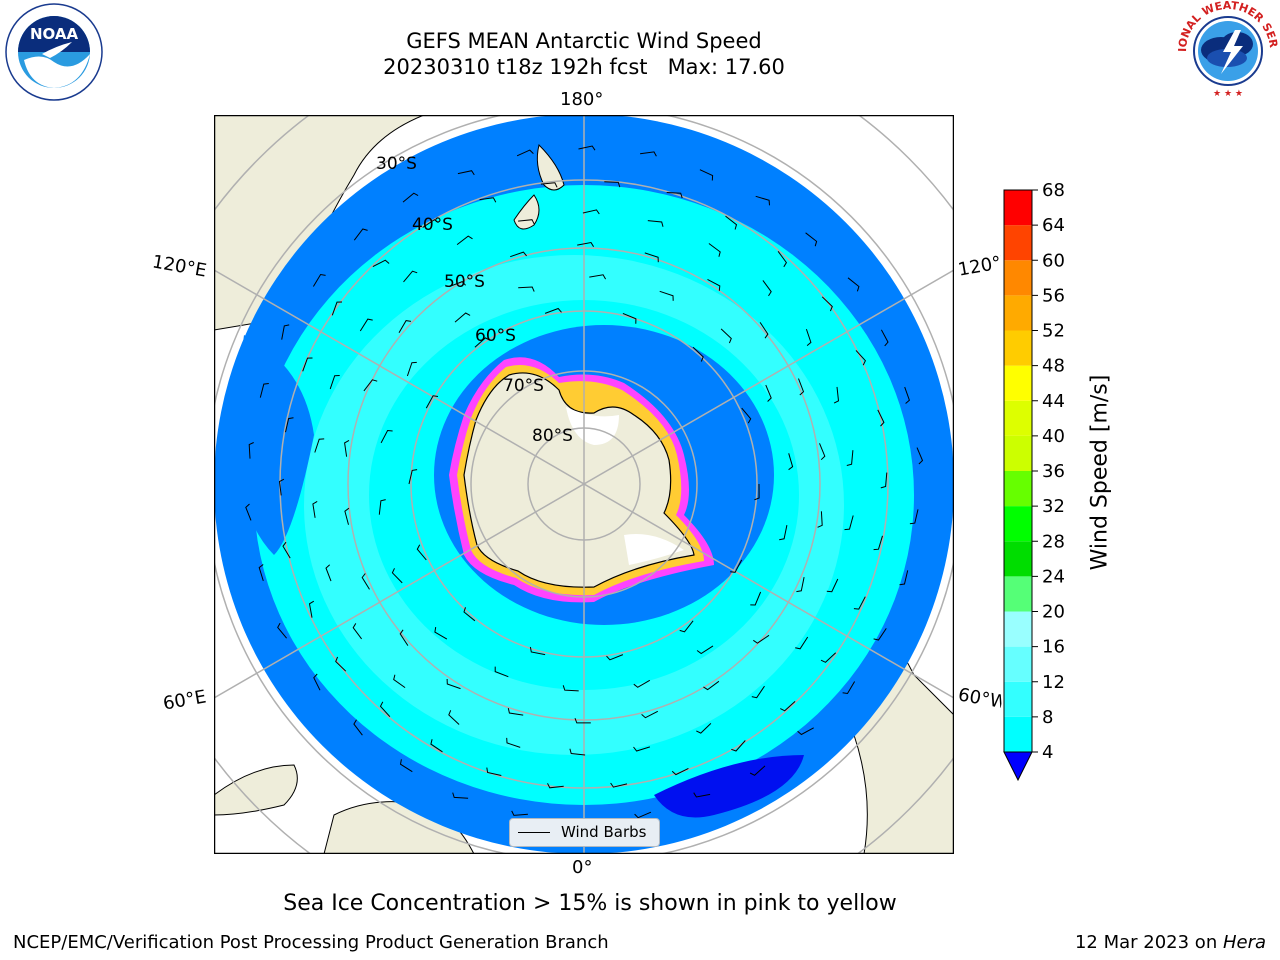  What do you see at coordinates (729, 786) in the screenshot?
I see `wind-band-strong-patch` at bounding box center [729, 786].